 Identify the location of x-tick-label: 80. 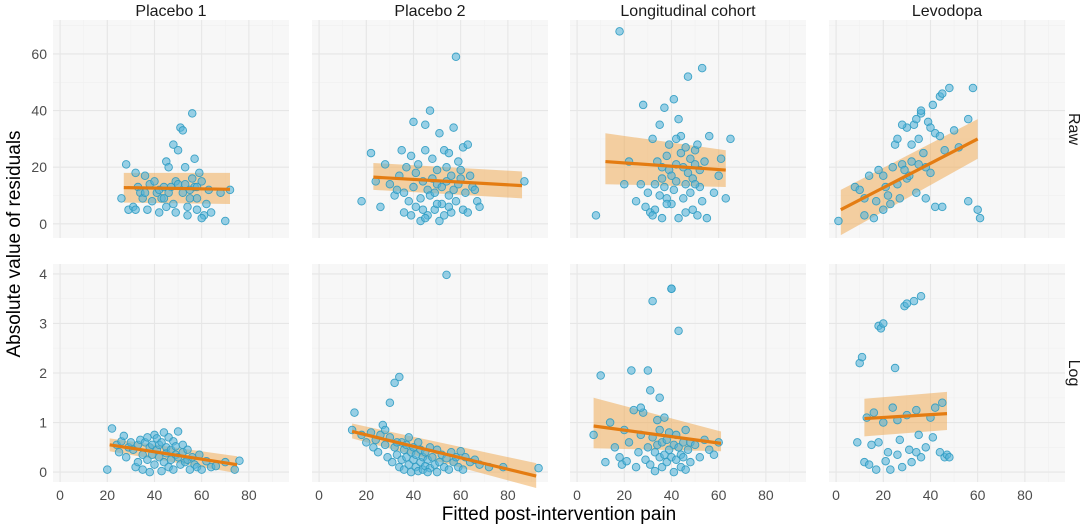
(1025, 495).